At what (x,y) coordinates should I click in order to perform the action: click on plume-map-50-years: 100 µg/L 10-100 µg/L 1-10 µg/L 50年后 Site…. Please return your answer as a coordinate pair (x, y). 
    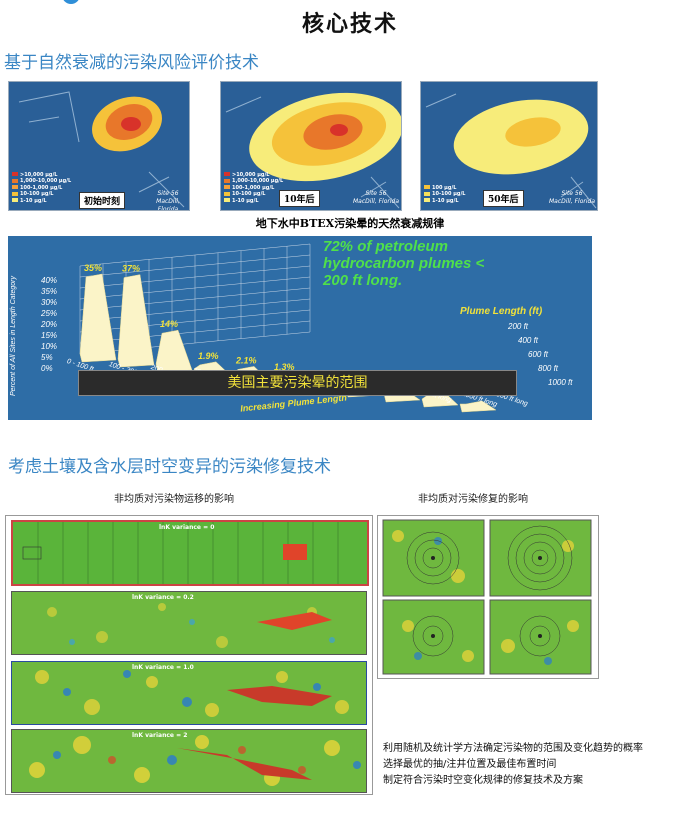
    Looking at the image, I should click on (509, 146).